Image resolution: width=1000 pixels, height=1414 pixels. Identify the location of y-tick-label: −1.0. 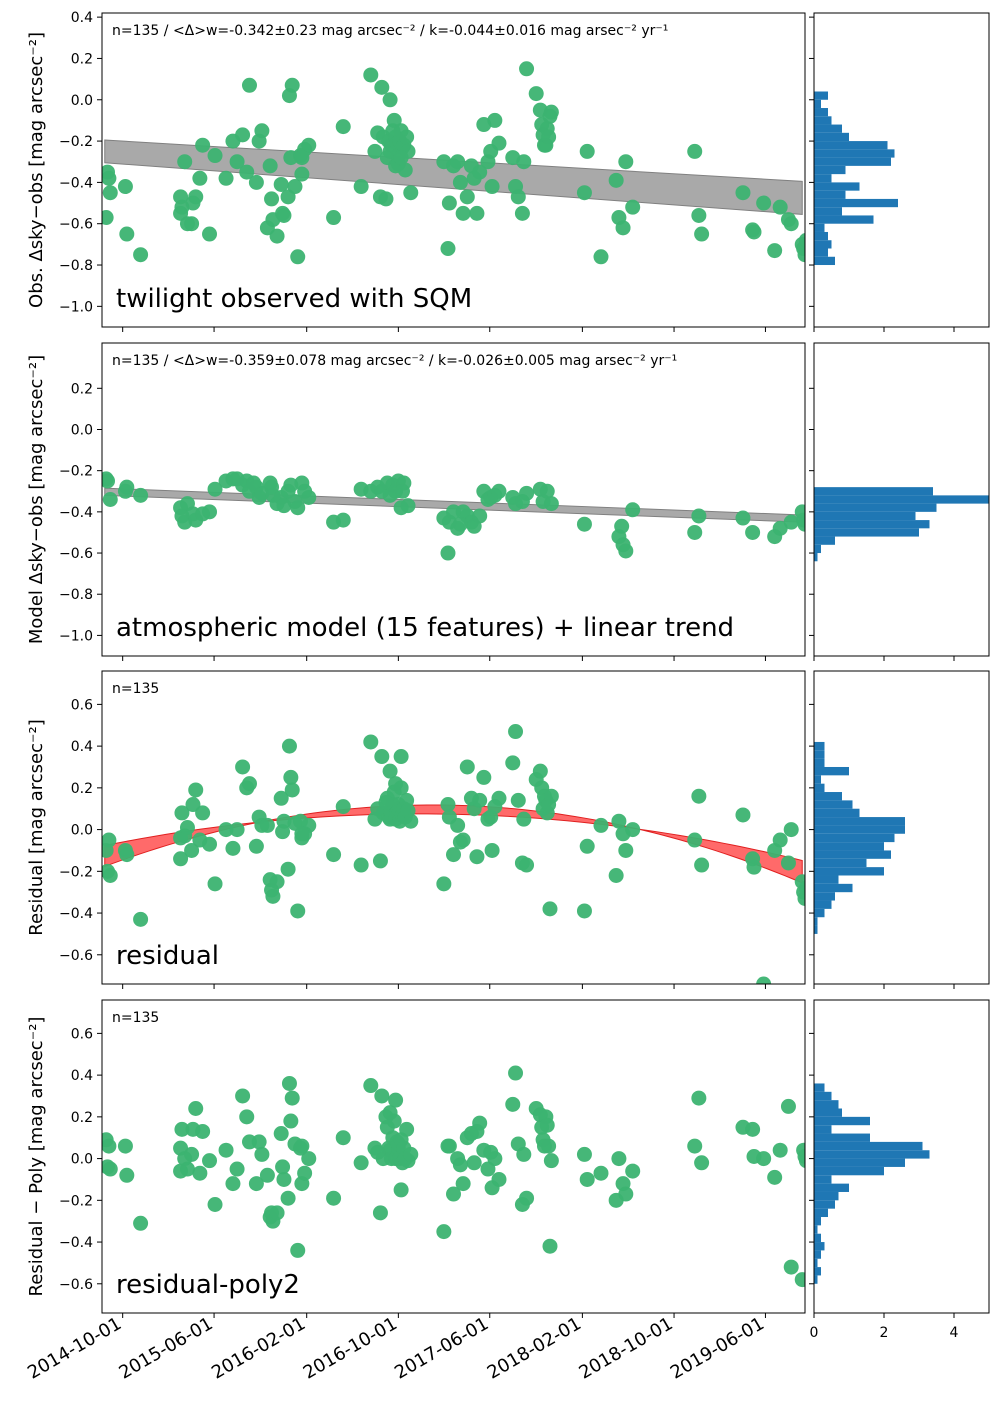
(76, 307).